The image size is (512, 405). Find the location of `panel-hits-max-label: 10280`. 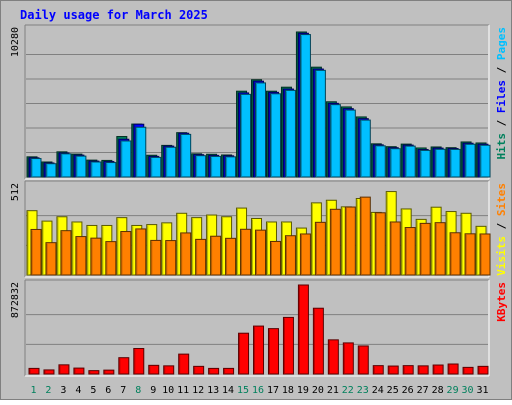

panel-hits-max-label: 10280 is located at coordinates (15, 42).